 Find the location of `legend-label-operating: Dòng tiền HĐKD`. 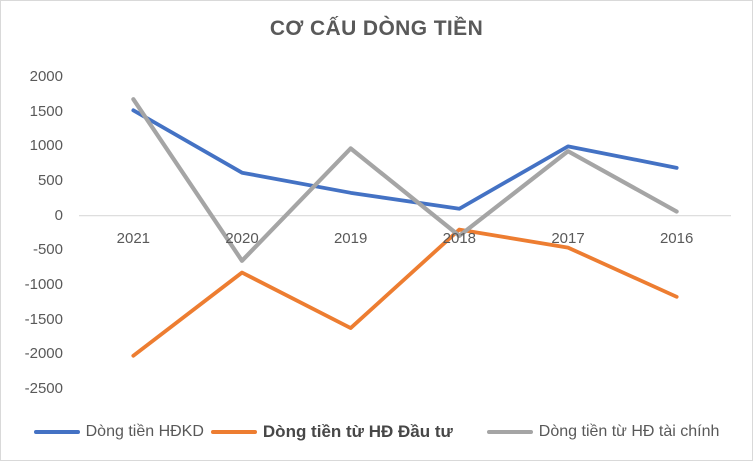

legend-label-operating: Dòng tiền HĐKD is located at coordinates (144, 431).